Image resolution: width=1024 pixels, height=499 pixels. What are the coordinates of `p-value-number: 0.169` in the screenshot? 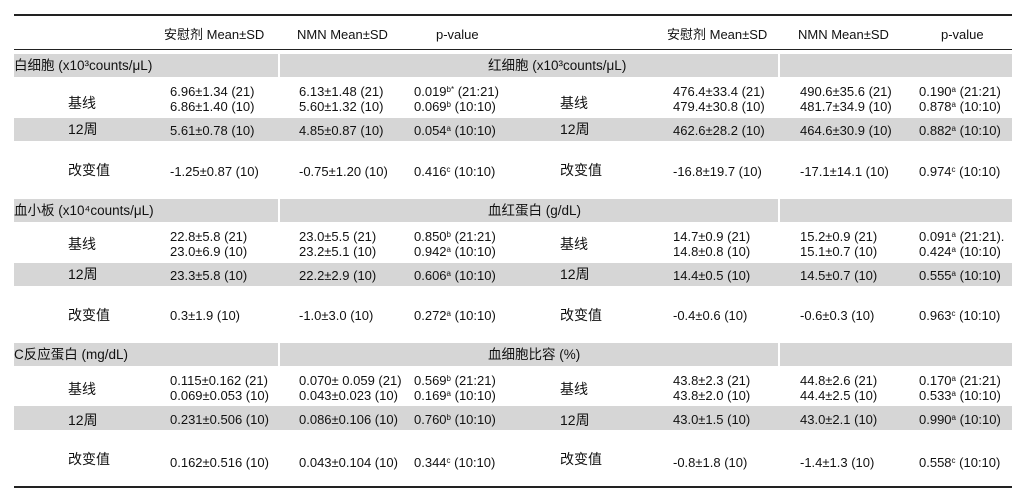 It's located at (430, 395).